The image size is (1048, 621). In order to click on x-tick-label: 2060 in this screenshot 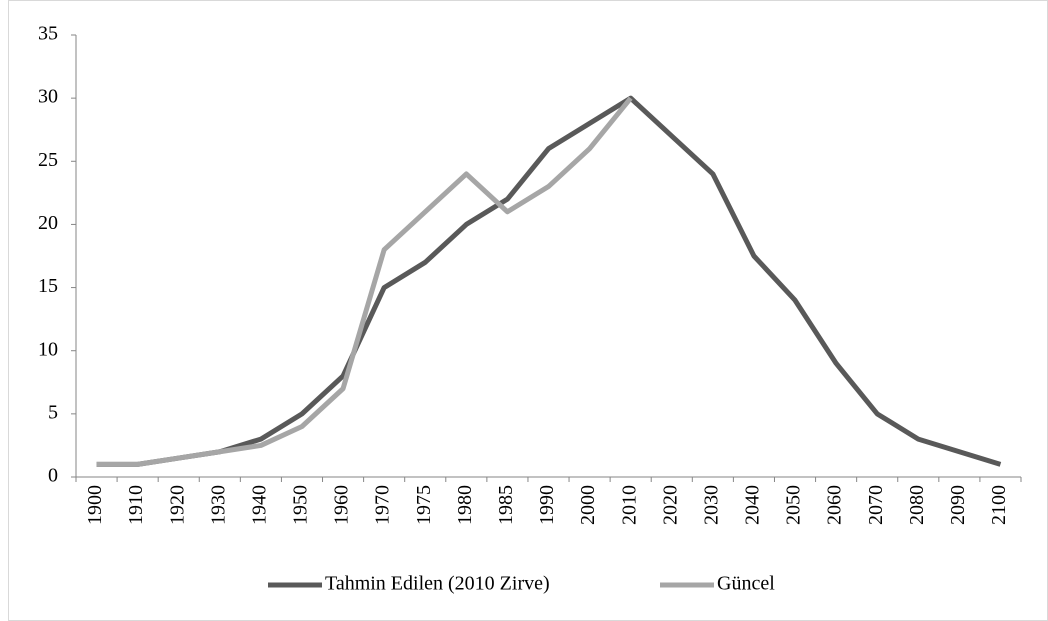, I will do `click(835, 505)`.